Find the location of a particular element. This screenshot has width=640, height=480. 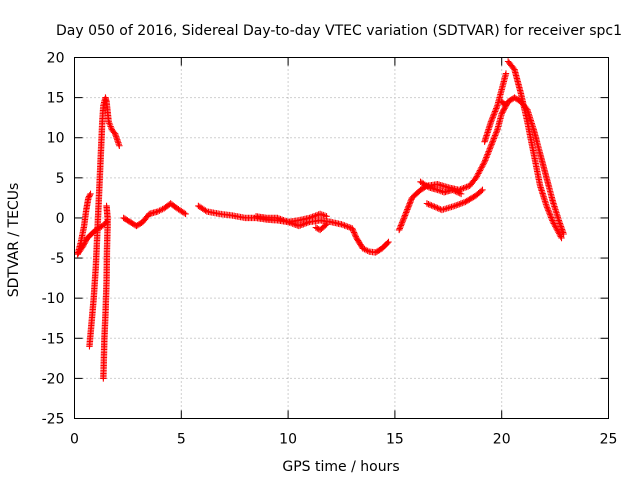

x-axis-label: GPS time / hours is located at coordinates (340, 467).